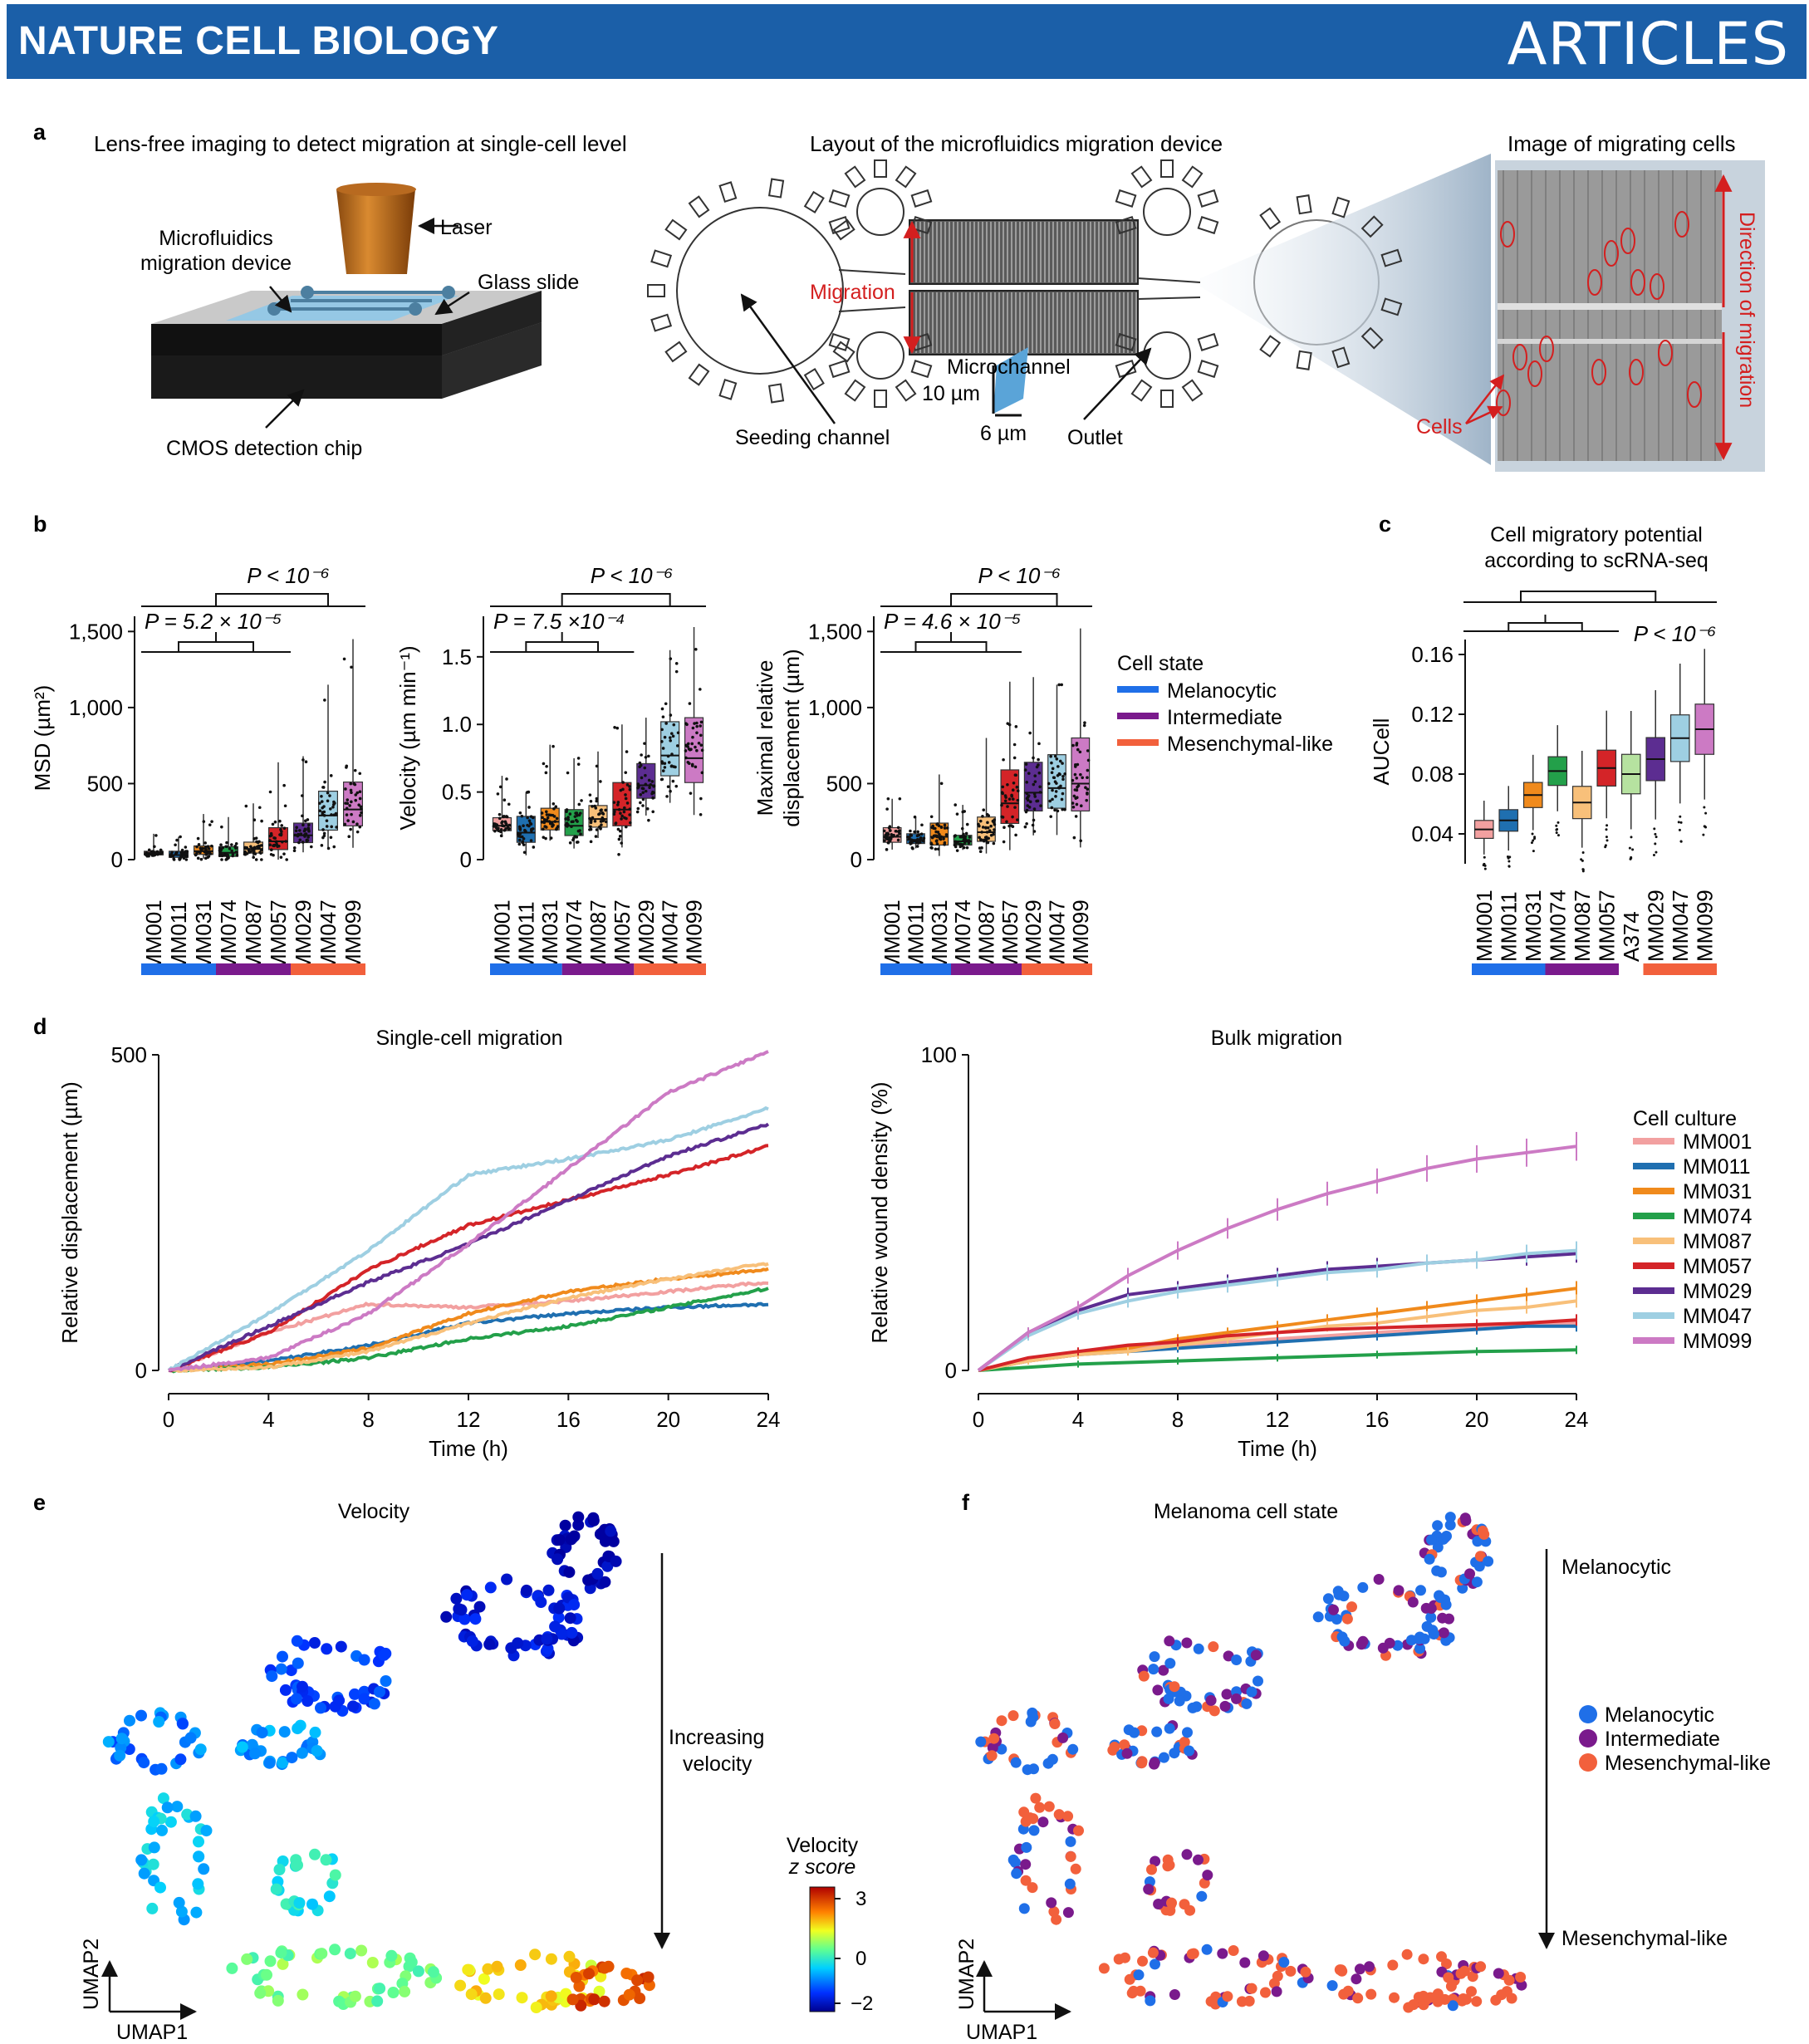  Describe the element at coordinates (1588, 1738) in the screenshot. I see `legend-dot-intermediate` at that location.